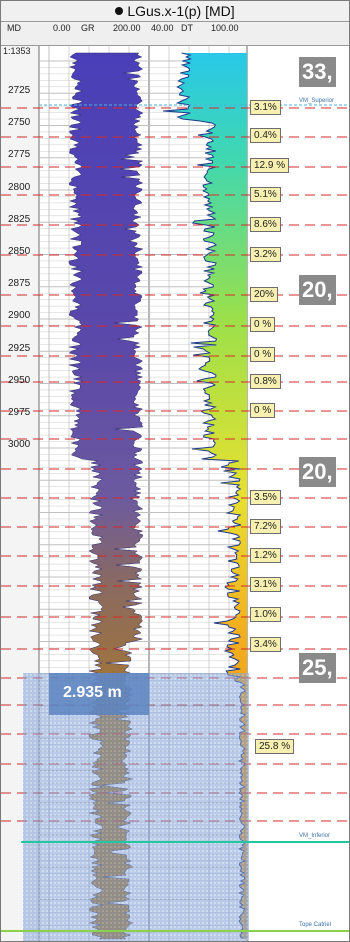 The height and width of the screenshot is (942, 350). I want to click on vm-inferior-label: VM_Inferior, so click(315, 836).